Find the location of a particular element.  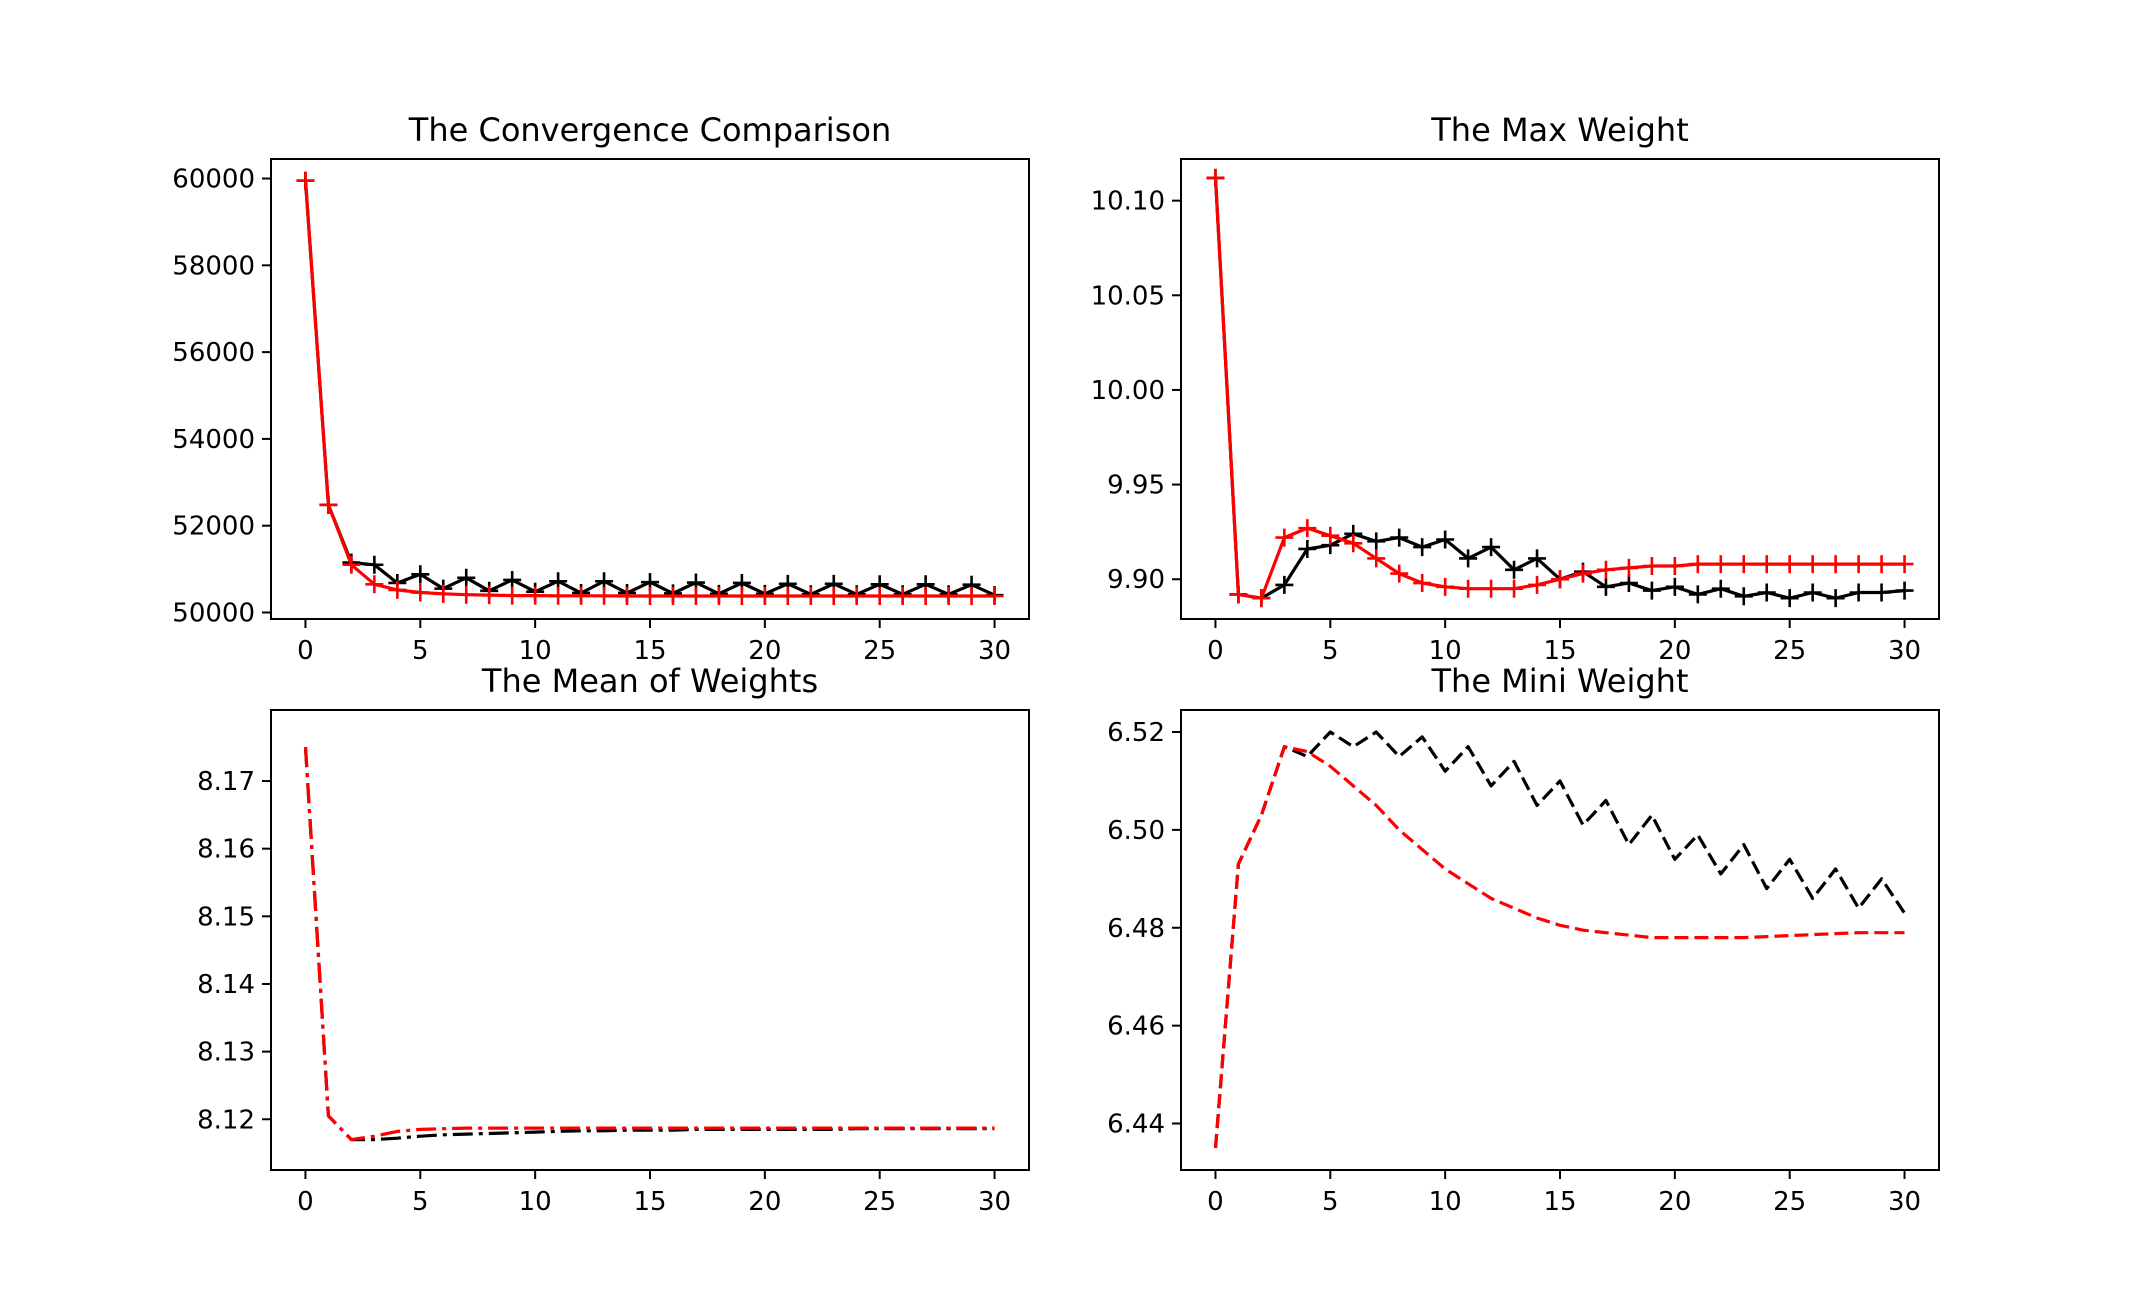

y-tick-label: 60000 is located at coordinates (213, 180).